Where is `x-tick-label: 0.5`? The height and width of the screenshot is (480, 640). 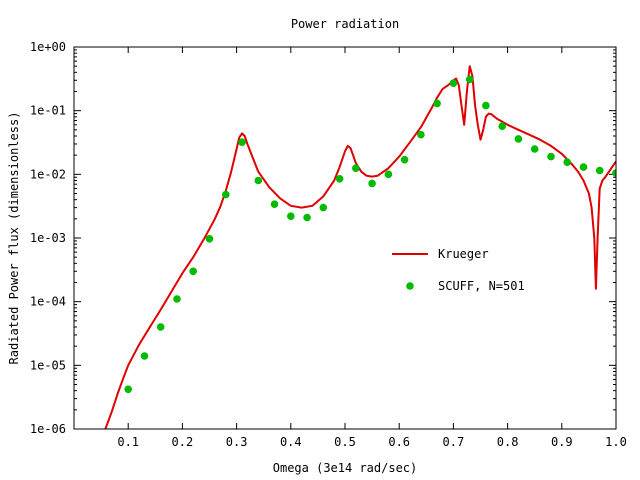 x-tick-label: 0.5 is located at coordinates (345, 442).